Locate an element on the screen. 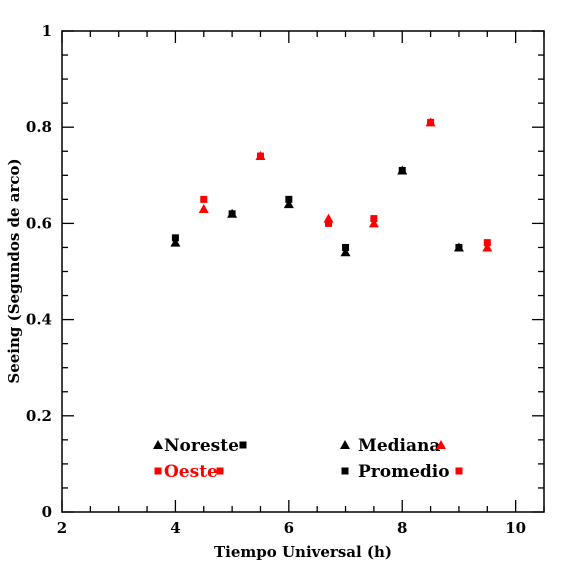 The image size is (574, 574). x-tick-label: 8 is located at coordinates (402, 528).